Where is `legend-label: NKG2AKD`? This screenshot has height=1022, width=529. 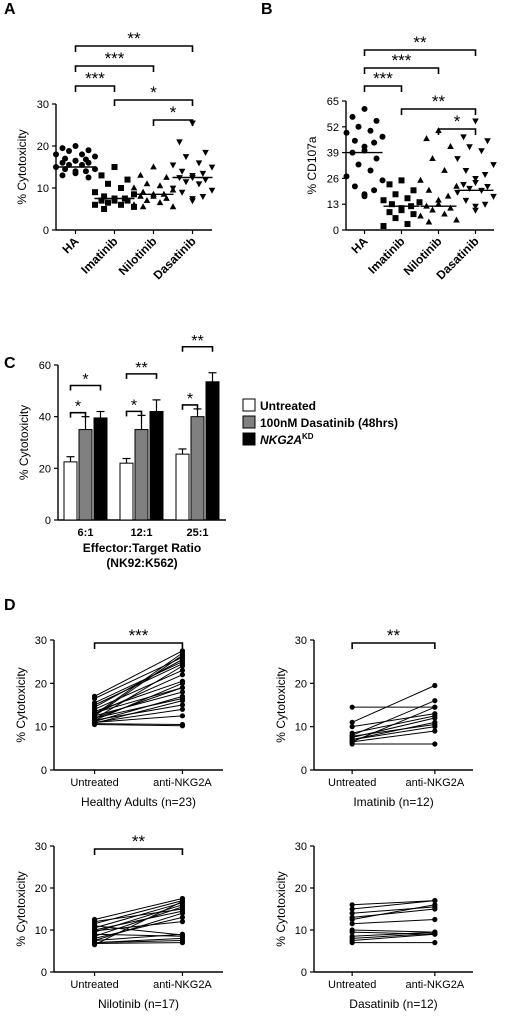
legend-label: NKG2AKD is located at coordinates (287, 439).